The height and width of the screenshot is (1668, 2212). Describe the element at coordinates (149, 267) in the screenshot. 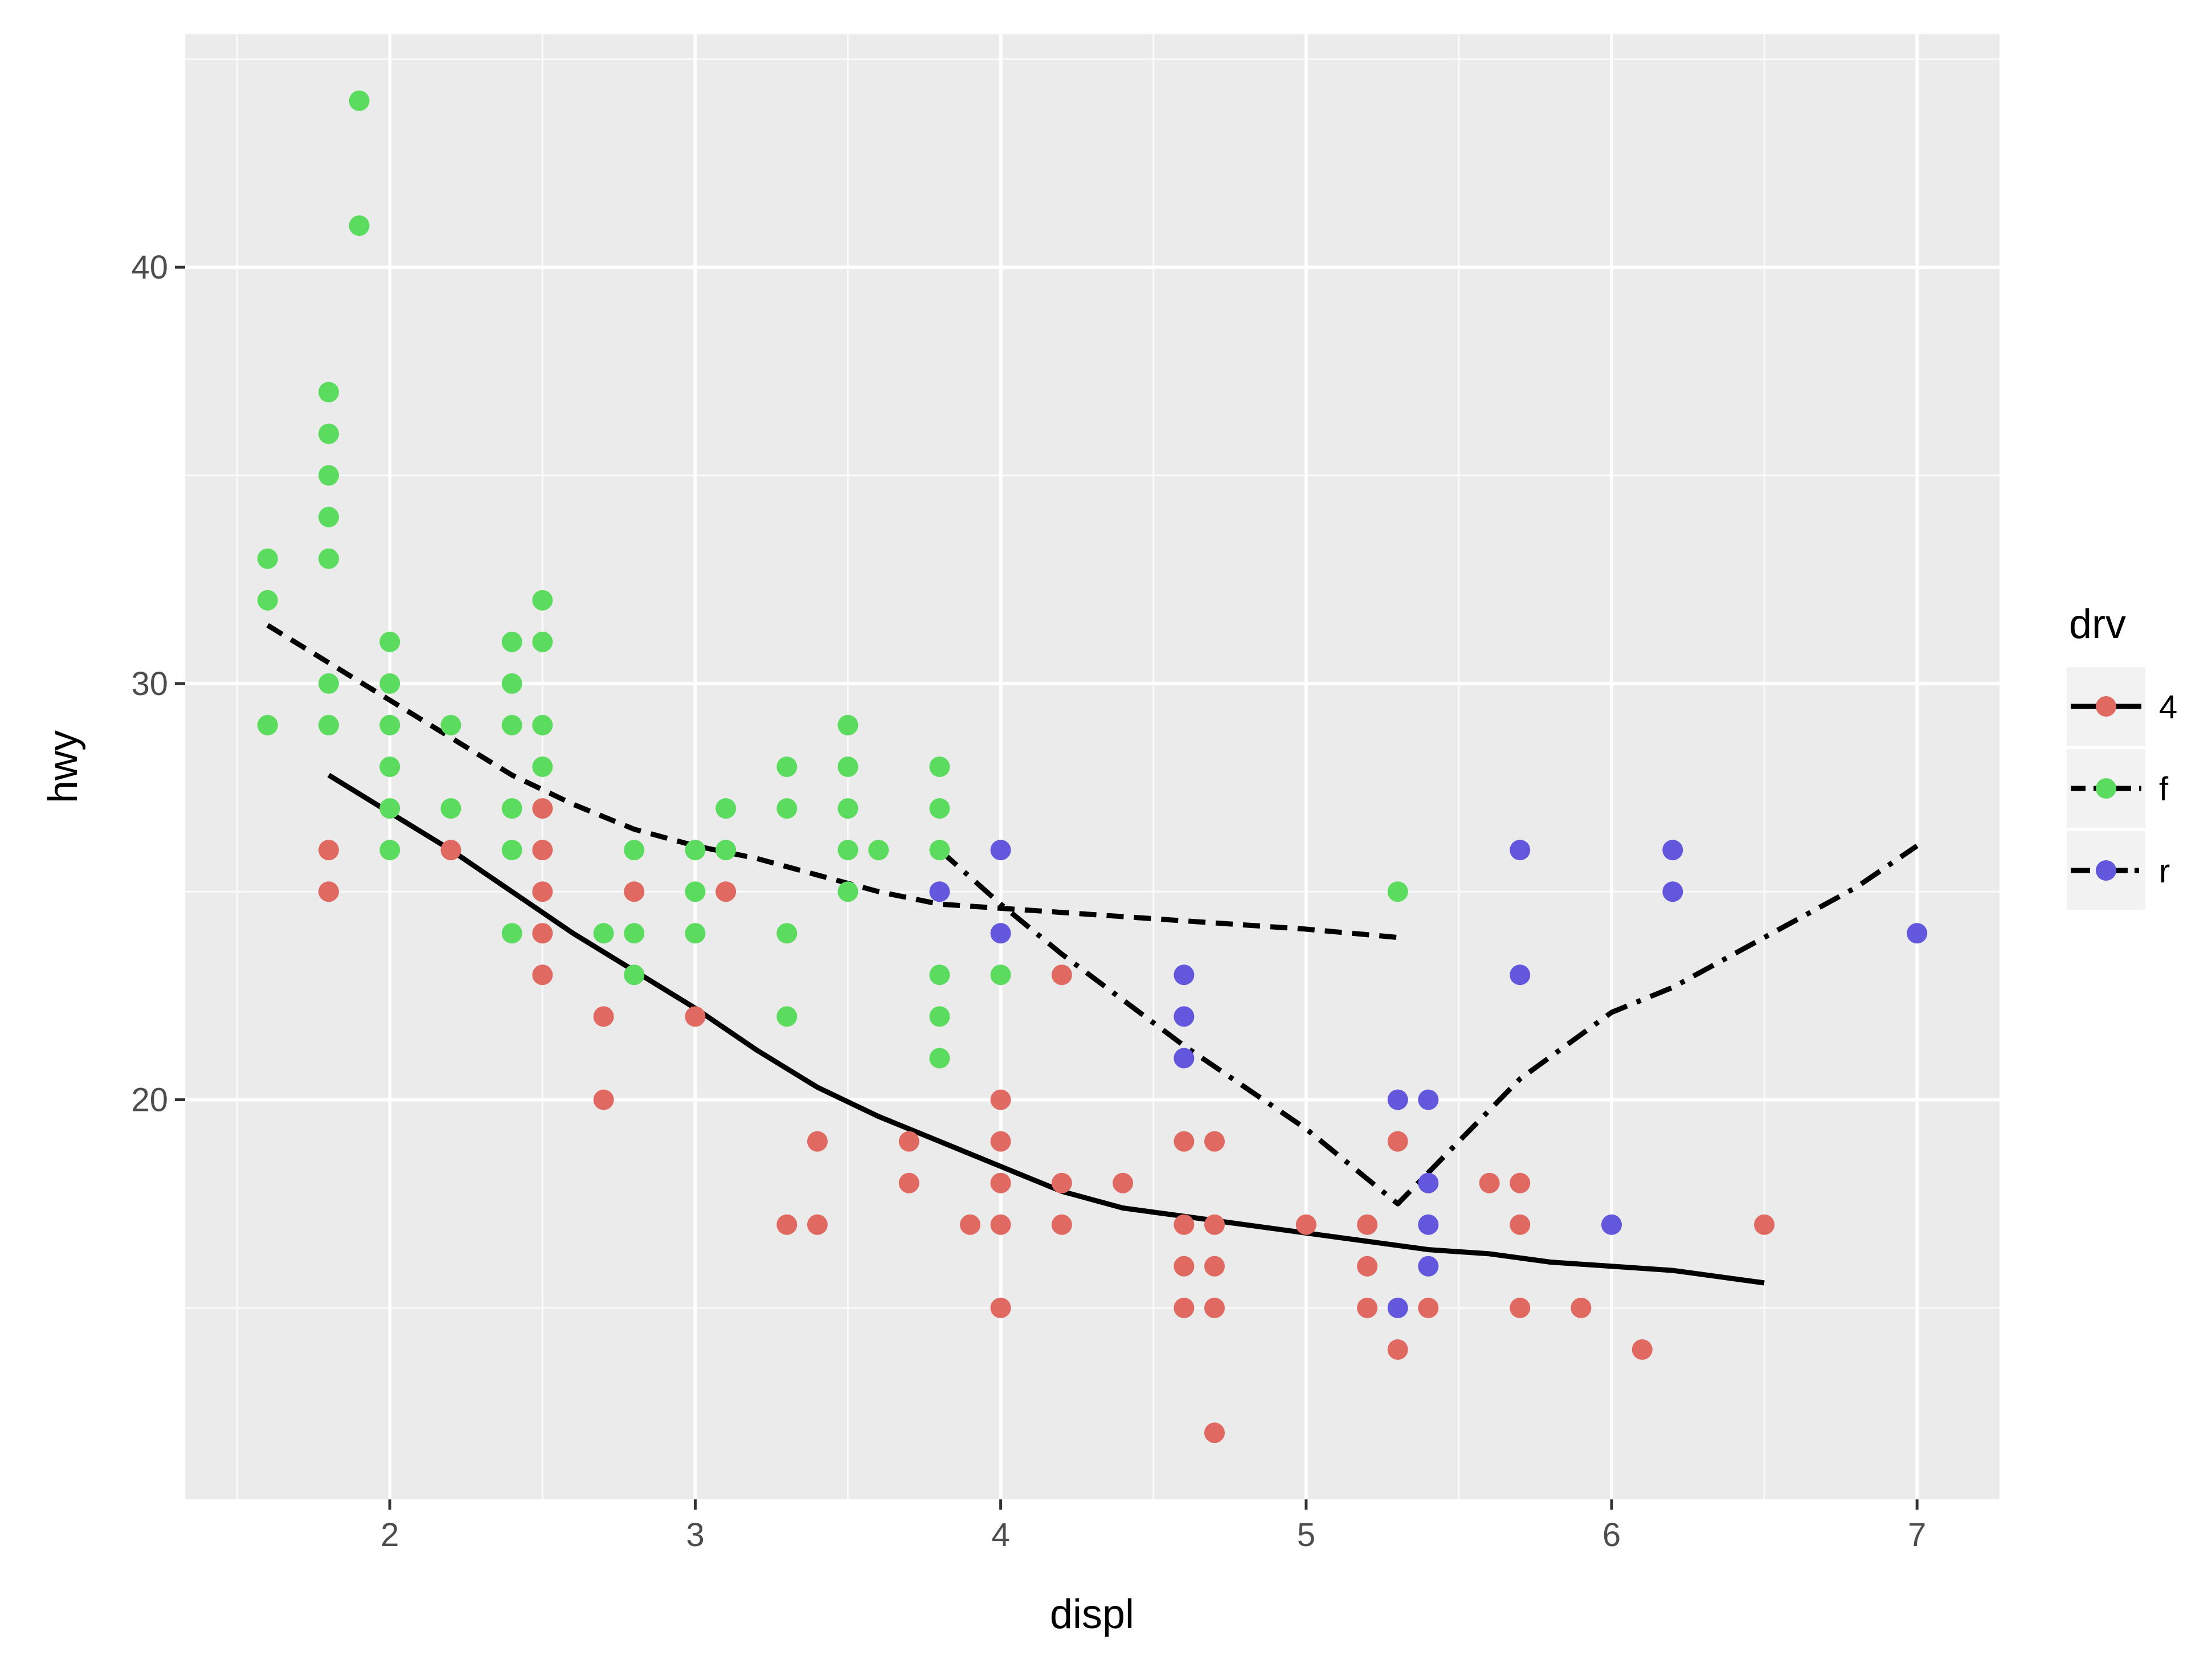

I see `y-tick-label: 40` at that location.